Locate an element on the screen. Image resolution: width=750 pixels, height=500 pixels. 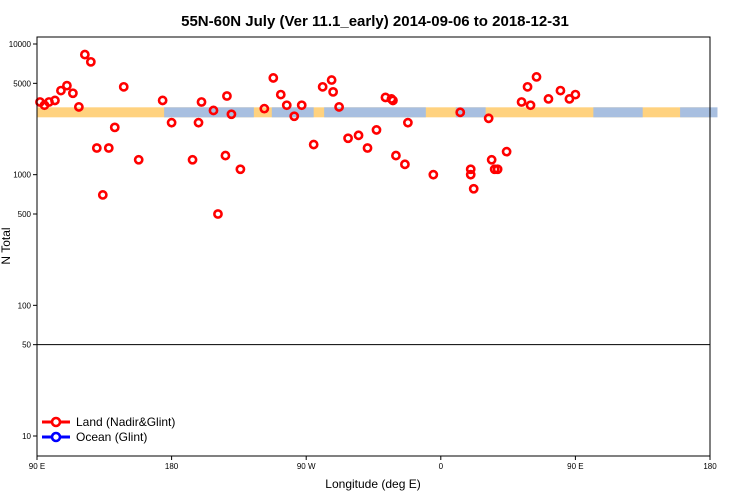
legend-land-label: Land (Nadir&Glint) is located at coordinates (125, 422).